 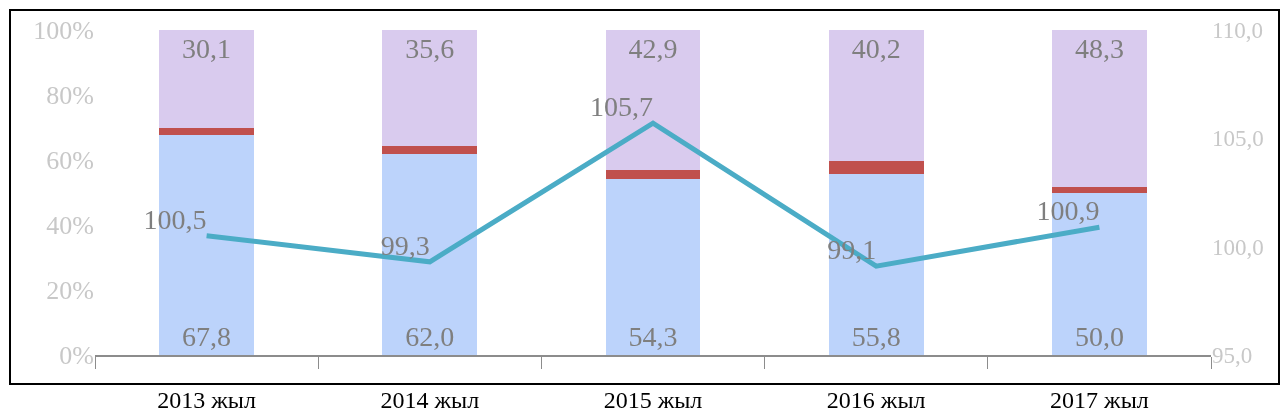 What do you see at coordinates (430, 48) in the screenshot?
I see `data-label: 35,6` at bounding box center [430, 48].